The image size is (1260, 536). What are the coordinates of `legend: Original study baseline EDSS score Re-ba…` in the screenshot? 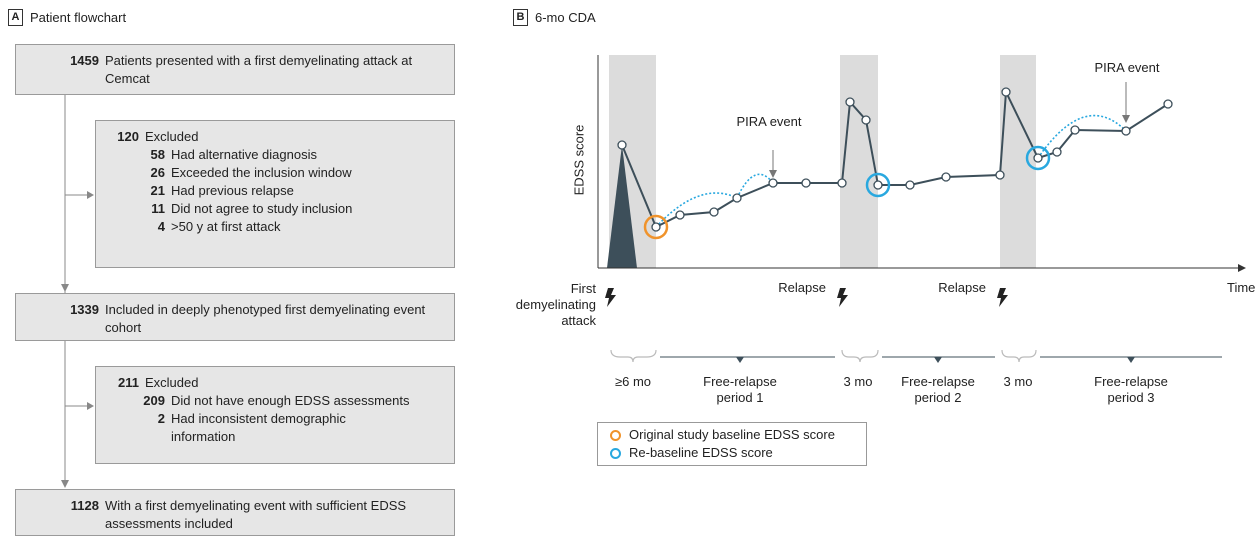 It's located at (732, 444).